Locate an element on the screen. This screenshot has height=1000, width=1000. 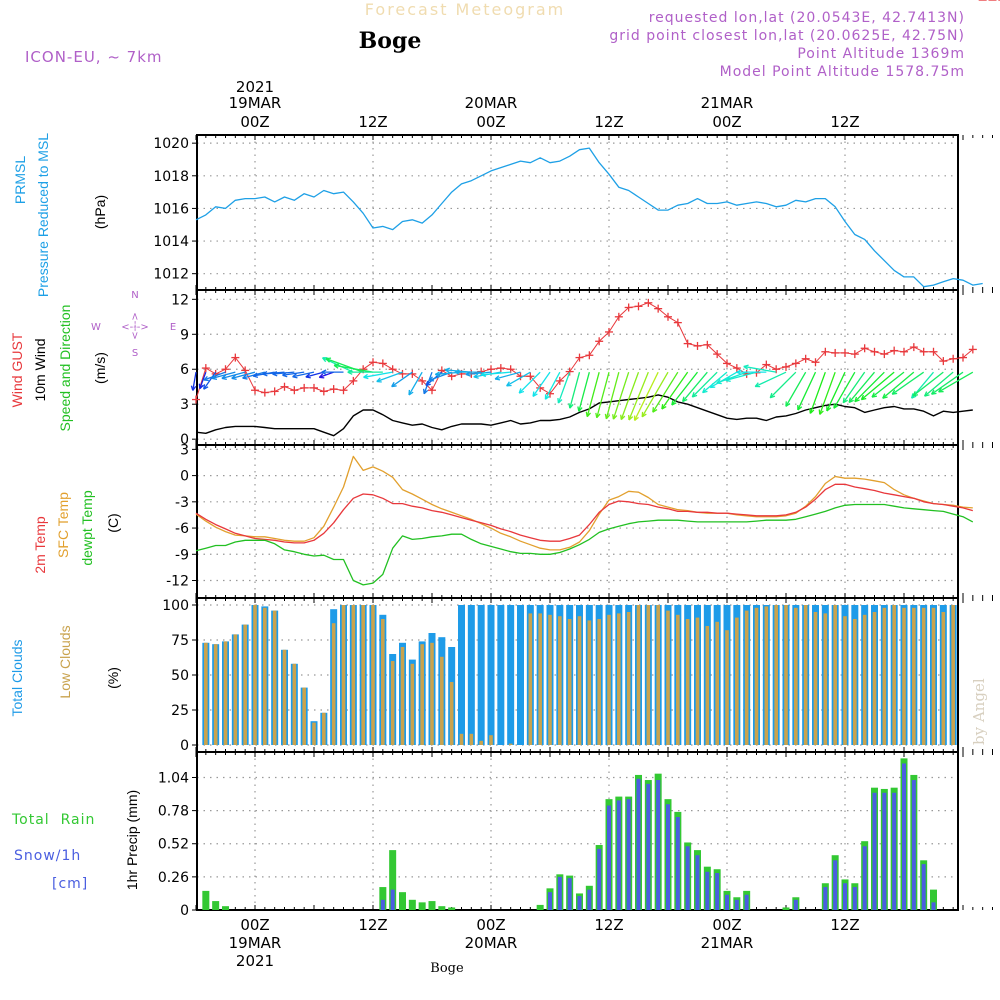
y-tick-label: 25 is located at coordinates (180, 711).